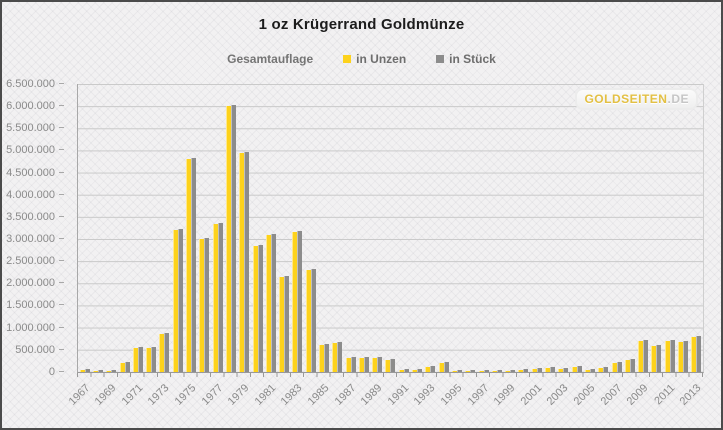 Image resolution: width=723 pixels, height=430 pixels. What do you see at coordinates (526, 370) in the screenshot?
I see `bar-stueck-2000` at bounding box center [526, 370].